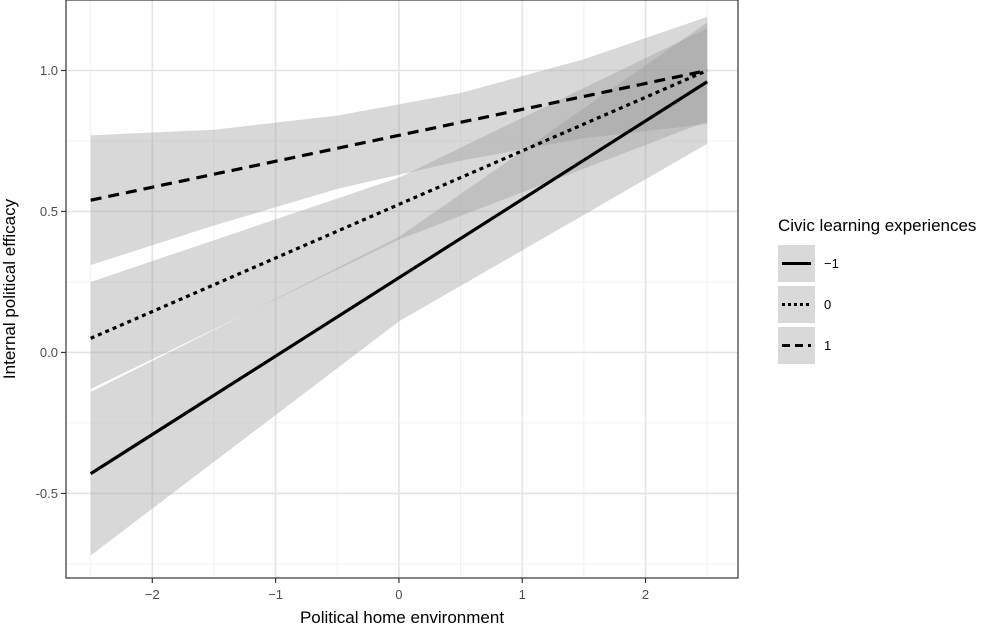 This screenshot has height=627, width=1000. What do you see at coordinates (49, 211) in the screenshot?
I see `y-tick-label: 0.5` at bounding box center [49, 211].